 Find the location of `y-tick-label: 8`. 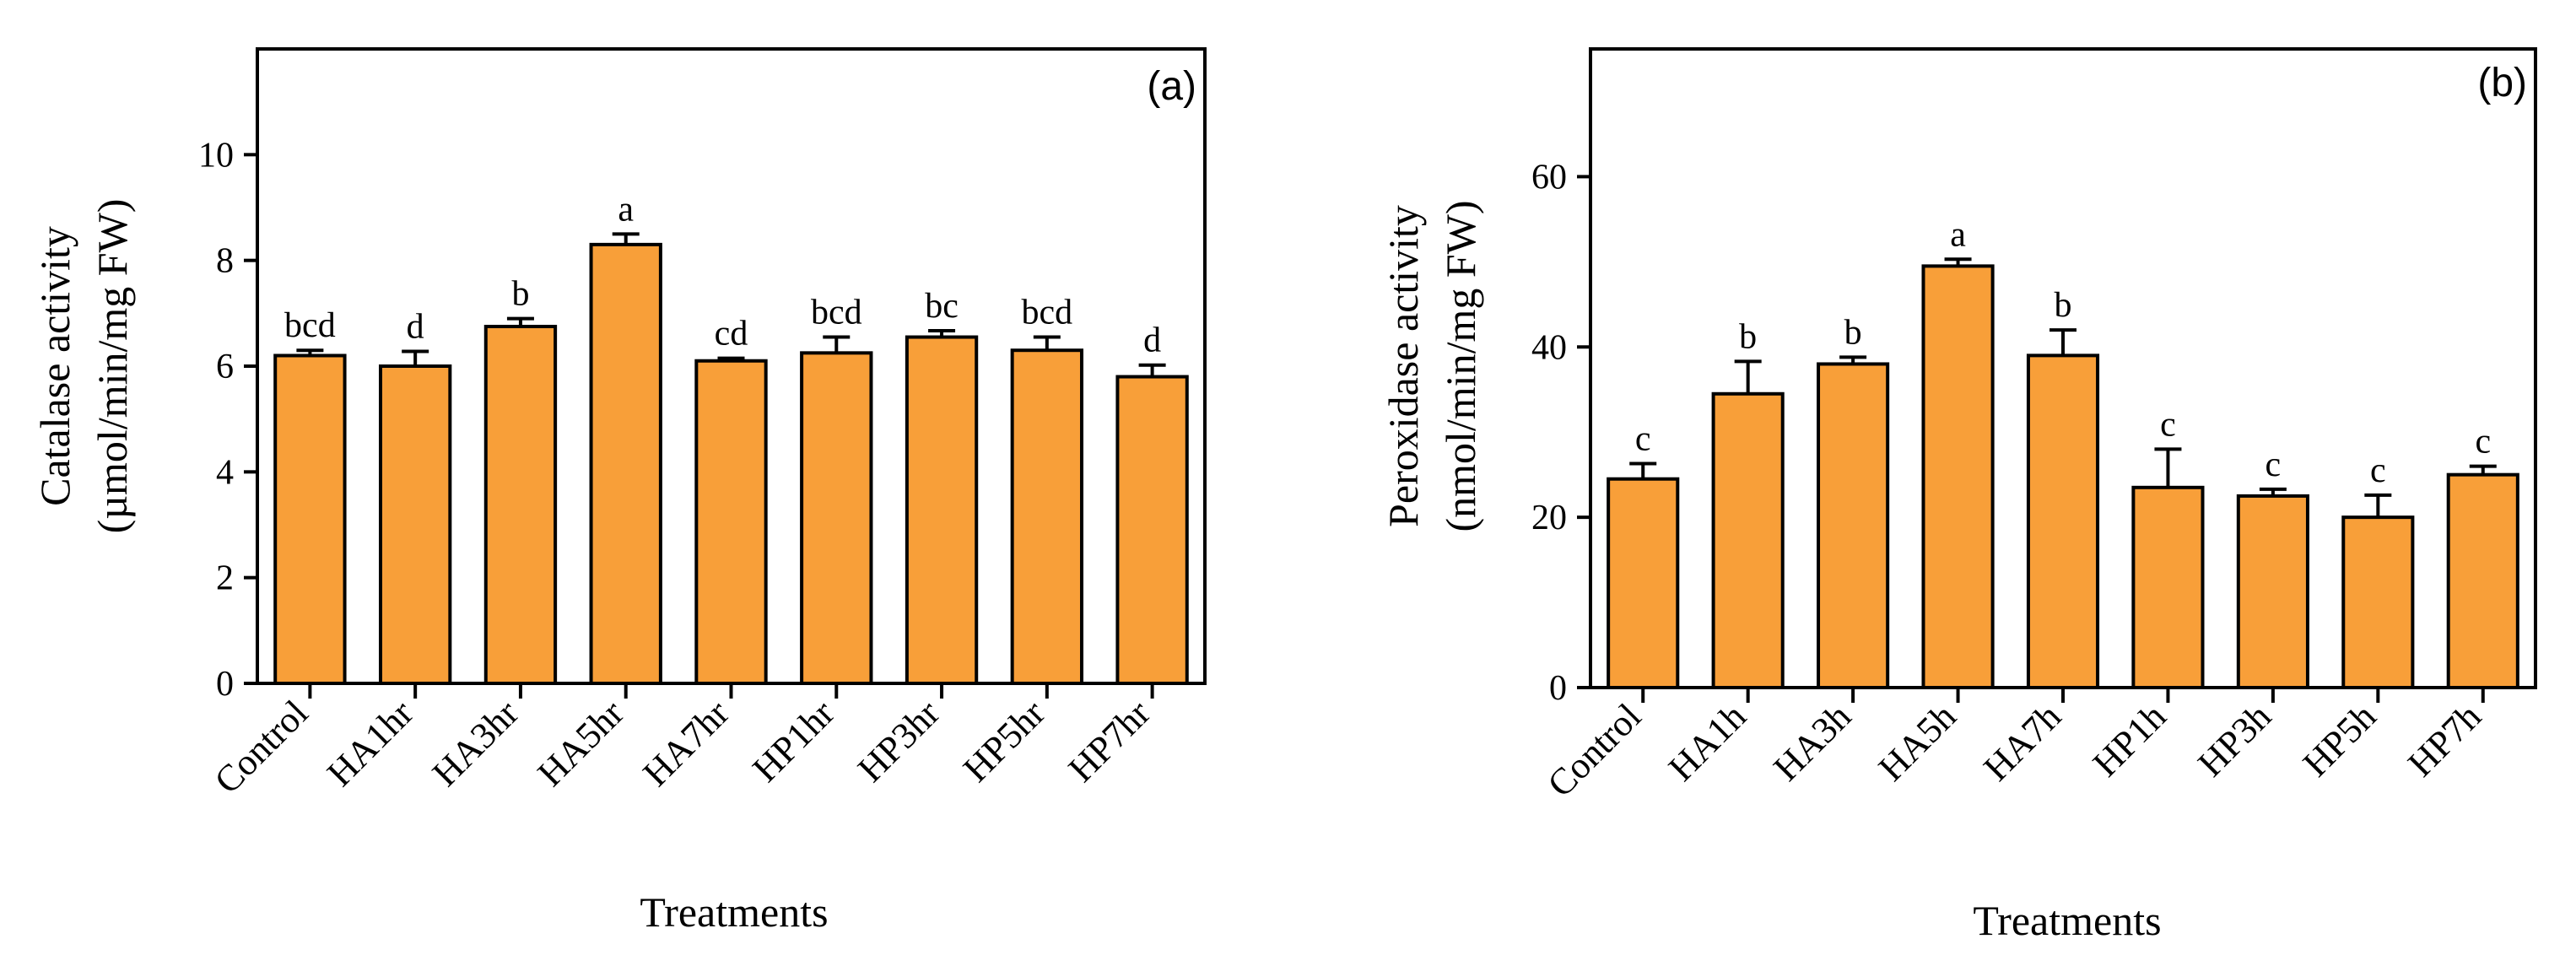

y-tick-label: 8 is located at coordinates (225, 262).